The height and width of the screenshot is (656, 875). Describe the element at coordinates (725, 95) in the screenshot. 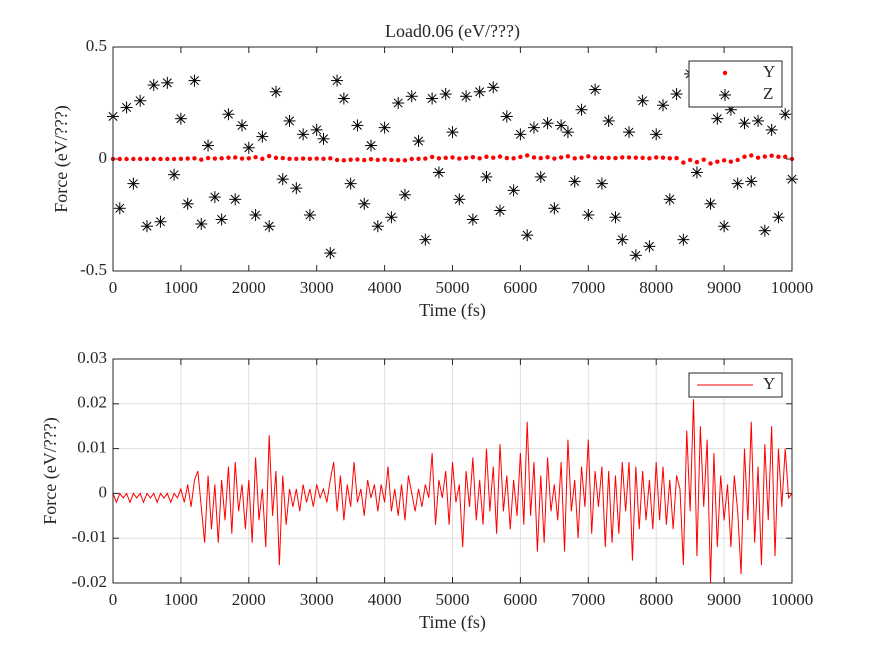

I see `legend-swatch` at that location.